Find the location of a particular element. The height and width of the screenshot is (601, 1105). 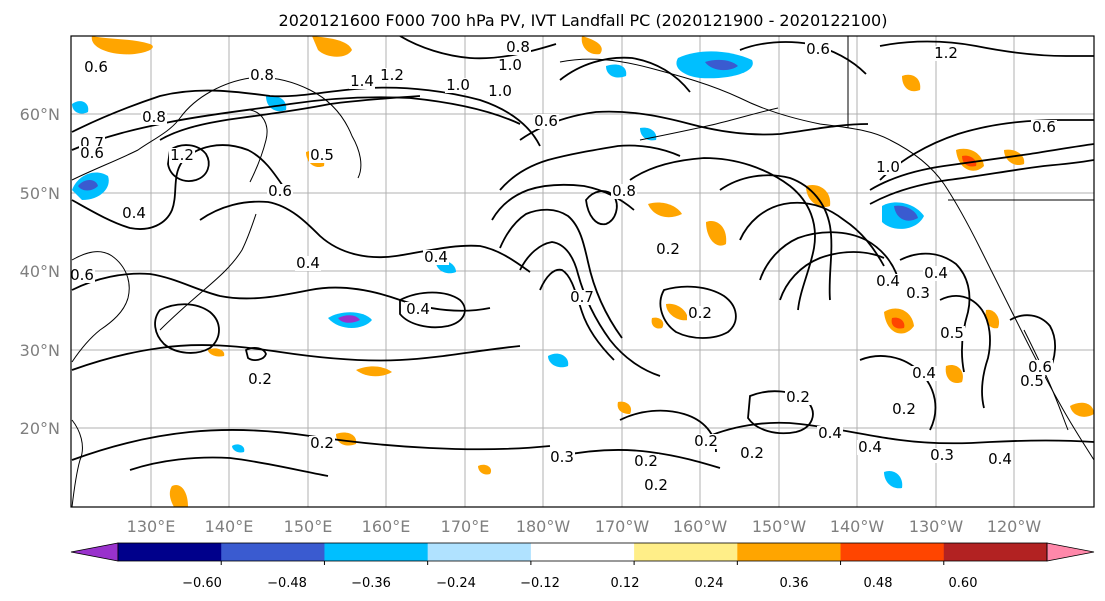

colorbar-tick-label: −0.60 is located at coordinates (202, 583).